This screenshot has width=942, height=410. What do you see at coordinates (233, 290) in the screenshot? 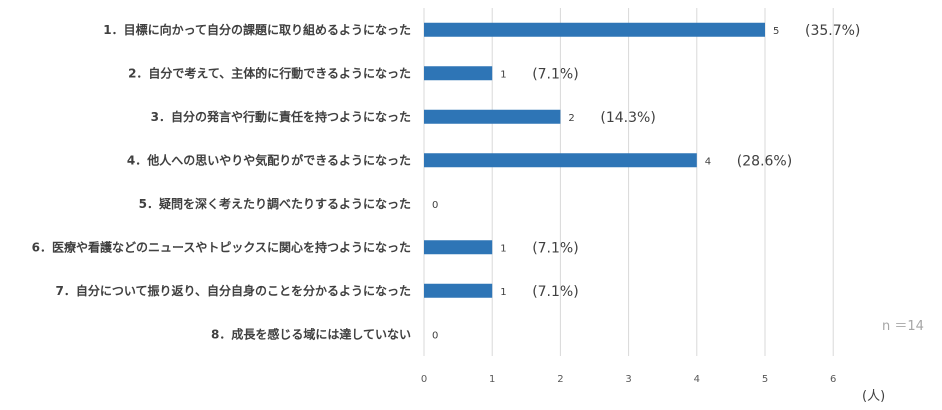
I see `category-label: 7．自分について振り返り、自分自身のことを分かるようになった` at bounding box center [233, 290].